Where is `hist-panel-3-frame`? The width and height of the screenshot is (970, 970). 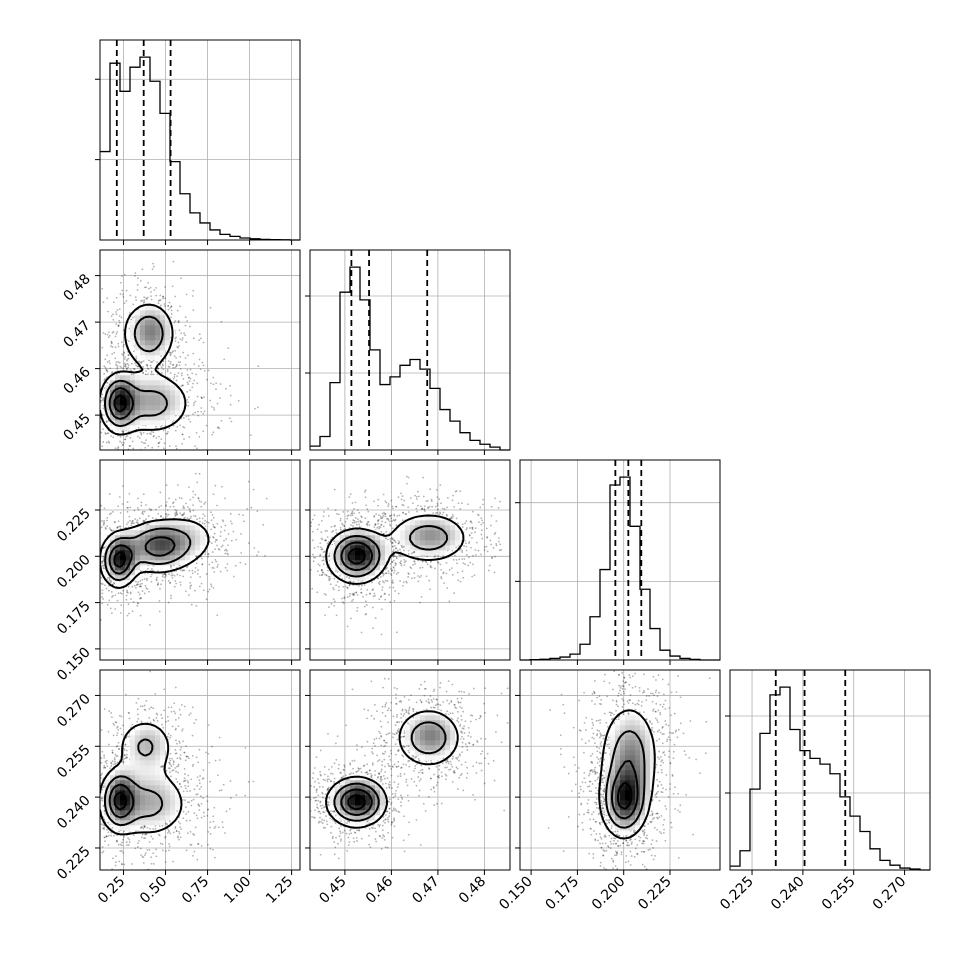
hist-panel-3-frame is located at coordinates (830, 770).